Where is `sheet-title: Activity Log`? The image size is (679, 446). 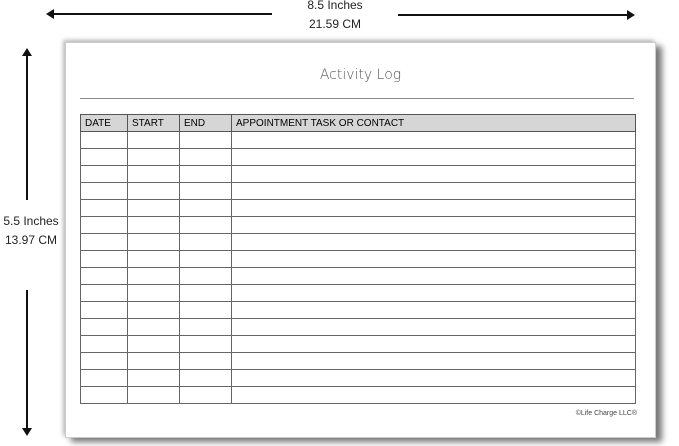
sheet-title: Activity Log is located at coordinates (360, 75).